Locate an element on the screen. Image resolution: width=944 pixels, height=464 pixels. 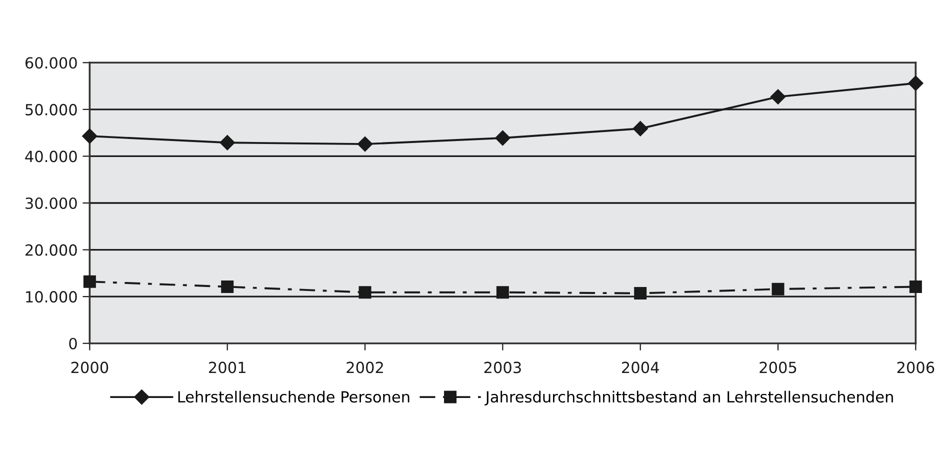
y-tick-label: 10.000 is located at coordinates (51, 297).